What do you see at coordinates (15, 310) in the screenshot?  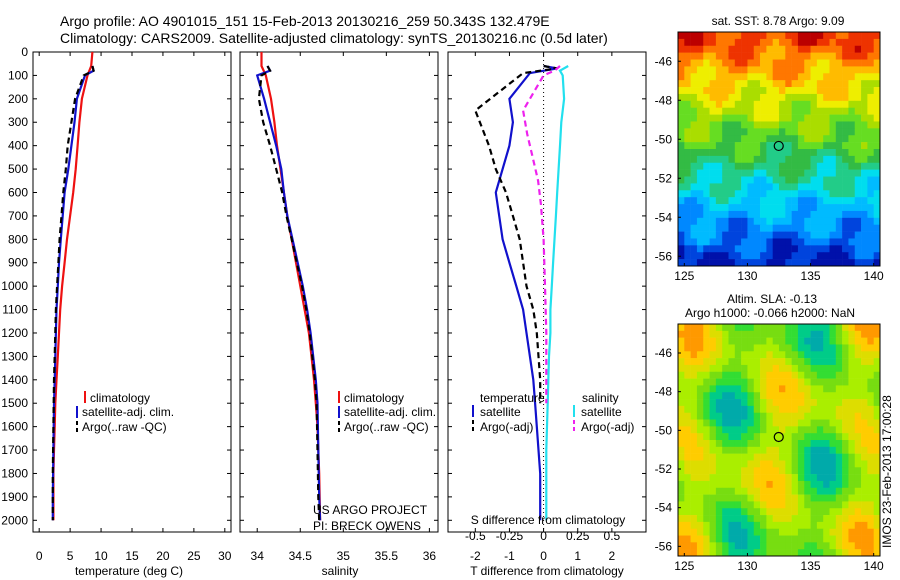 I see `depth-tick-label: 1100` at bounding box center [15, 310].